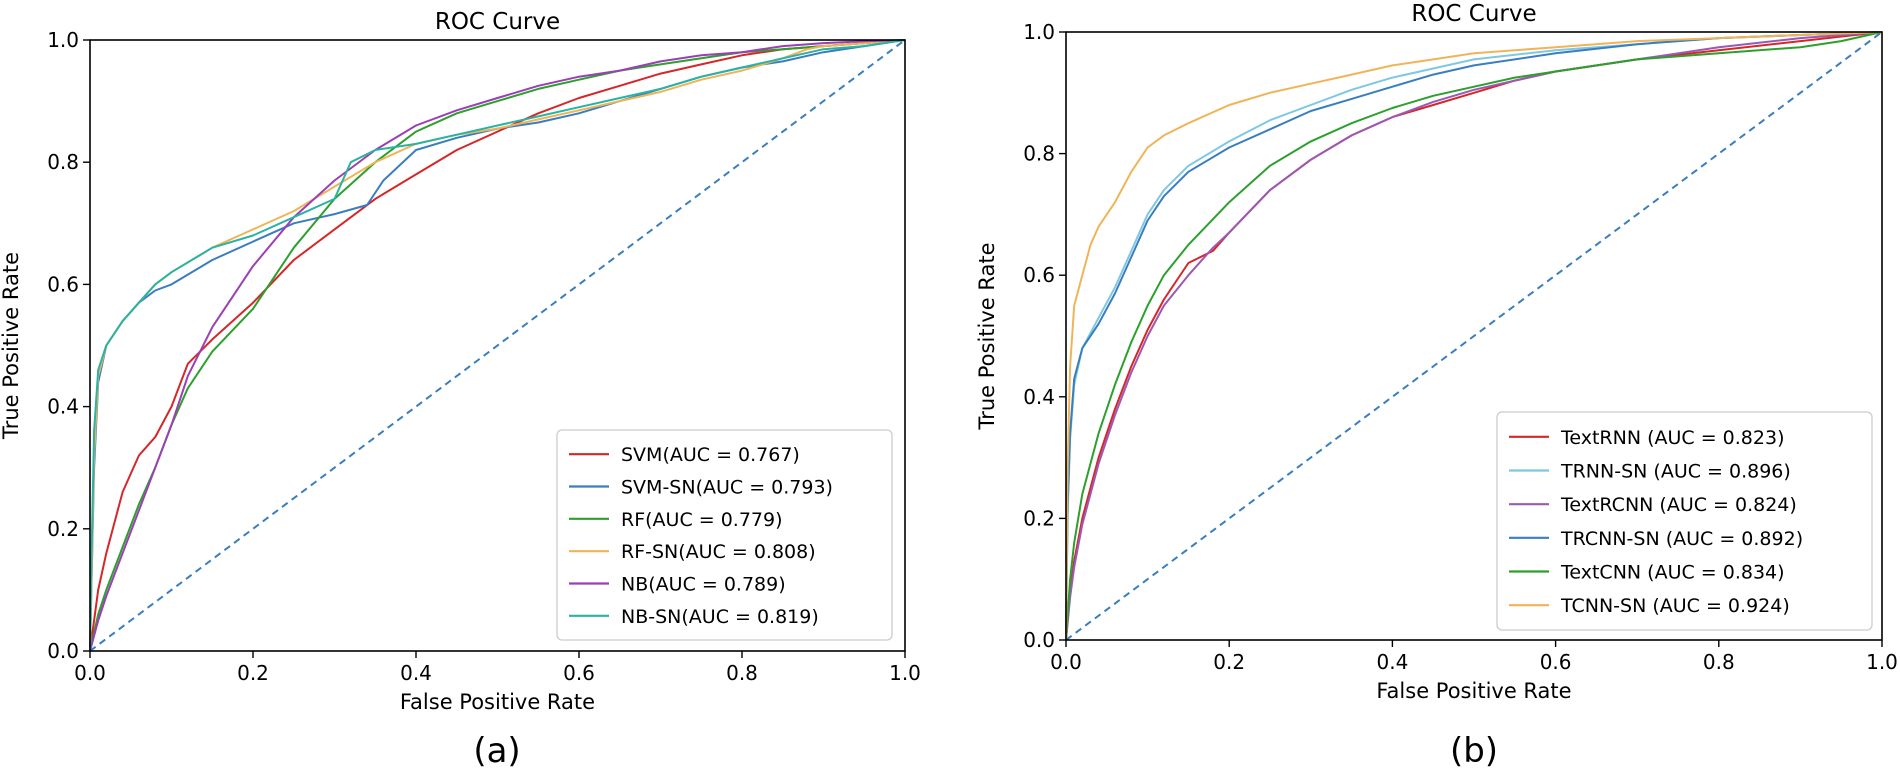  I want to click on legend-entry: SVM(AUC = 0.767), so click(710, 455).